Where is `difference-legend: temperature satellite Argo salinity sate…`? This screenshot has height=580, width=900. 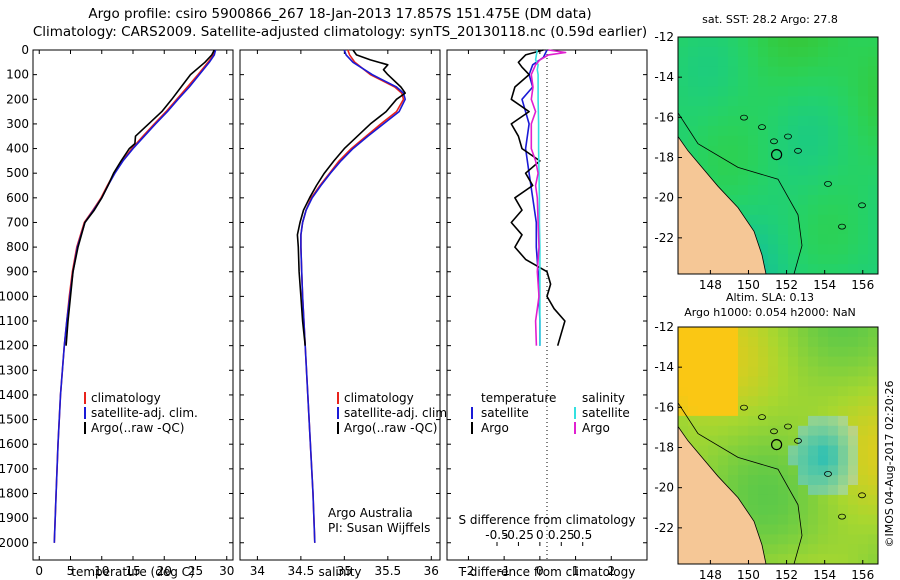
difference-legend: temperature satellite Argo salinity sate… is located at coordinates (550, 413).